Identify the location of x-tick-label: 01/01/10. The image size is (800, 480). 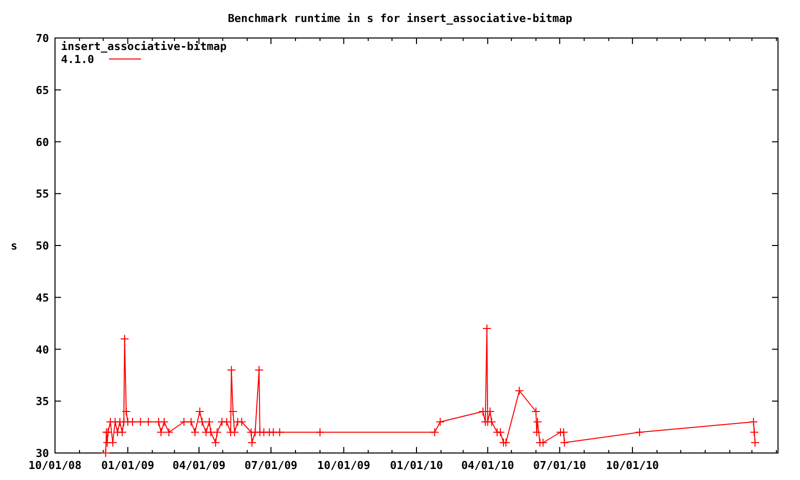
(416, 465).